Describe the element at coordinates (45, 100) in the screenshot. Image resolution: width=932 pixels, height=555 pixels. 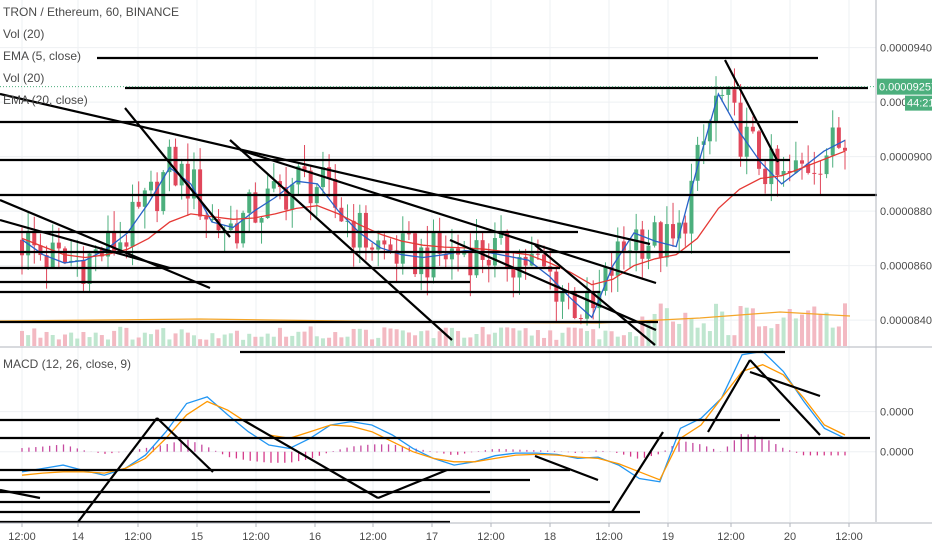
I see `indicator-label-ema-20: EMA (20, close)` at that location.